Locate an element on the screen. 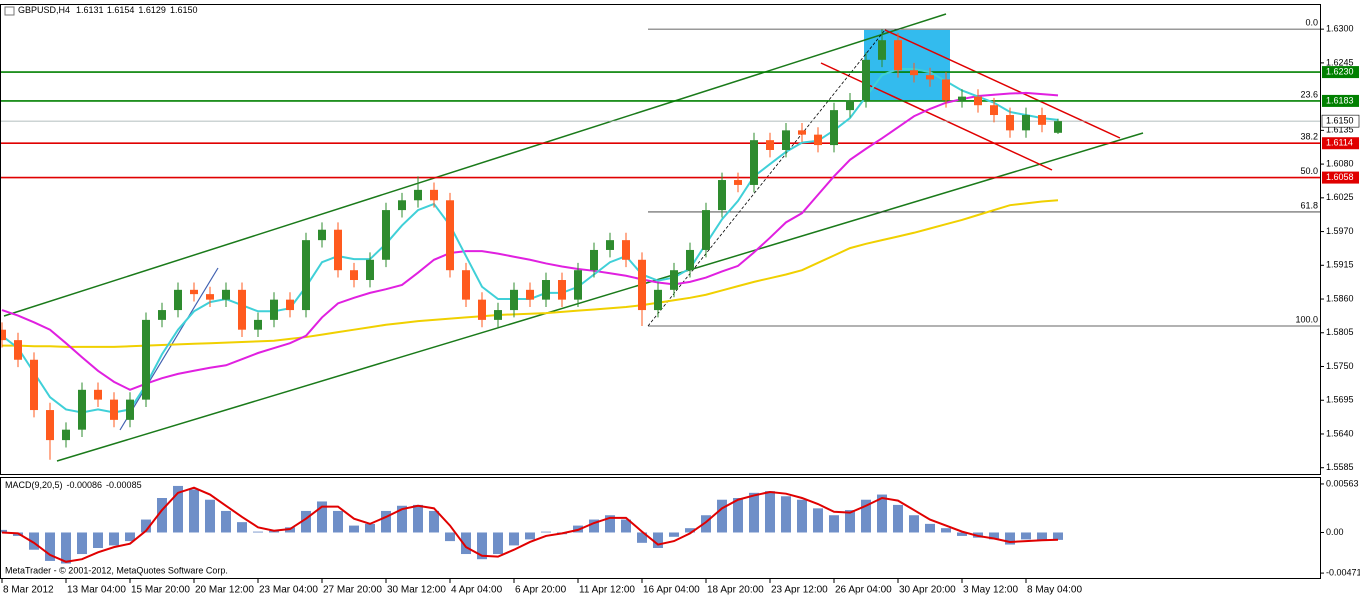  x-tick-label: 8 May 04:00 is located at coordinates (1054, 590).